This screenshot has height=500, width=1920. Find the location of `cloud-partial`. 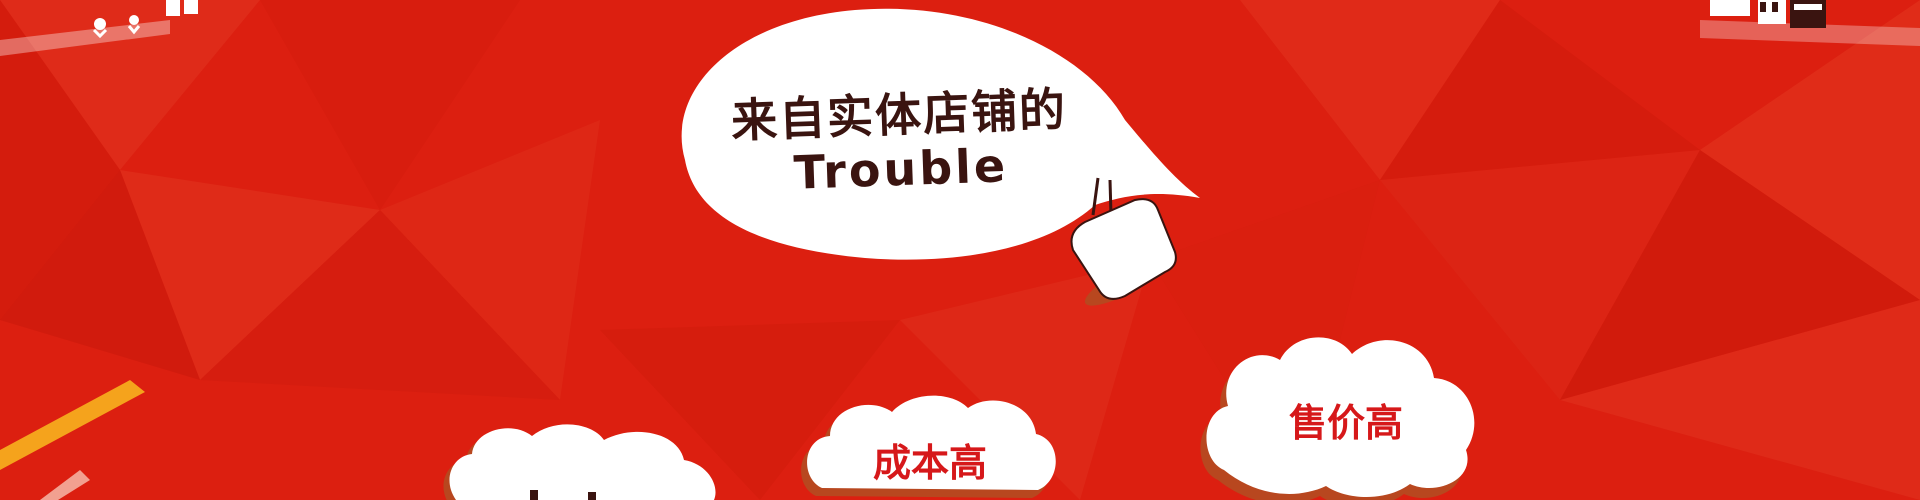

cloud-partial is located at coordinates (588, 460).